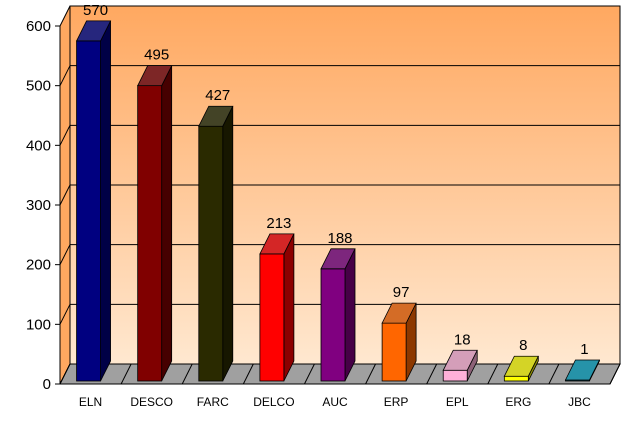 The image size is (640, 427). What do you see at coordinates (518, 402) in the screenshot?
I see `x-tick-label: ERG` at bounding box center [518, 402].